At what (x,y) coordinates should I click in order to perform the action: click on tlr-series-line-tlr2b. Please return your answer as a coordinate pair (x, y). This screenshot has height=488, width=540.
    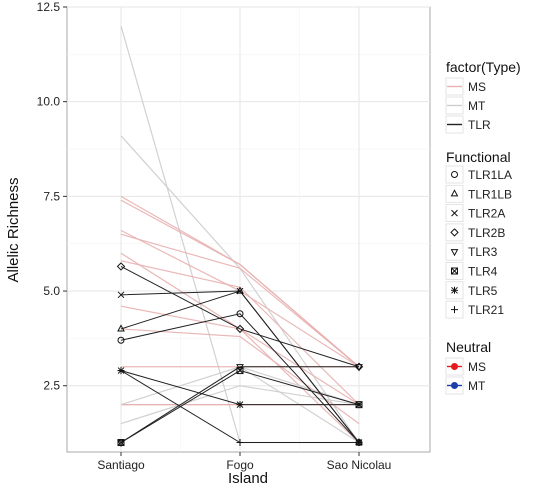
    Looking at the image, I should click on (240, 316).